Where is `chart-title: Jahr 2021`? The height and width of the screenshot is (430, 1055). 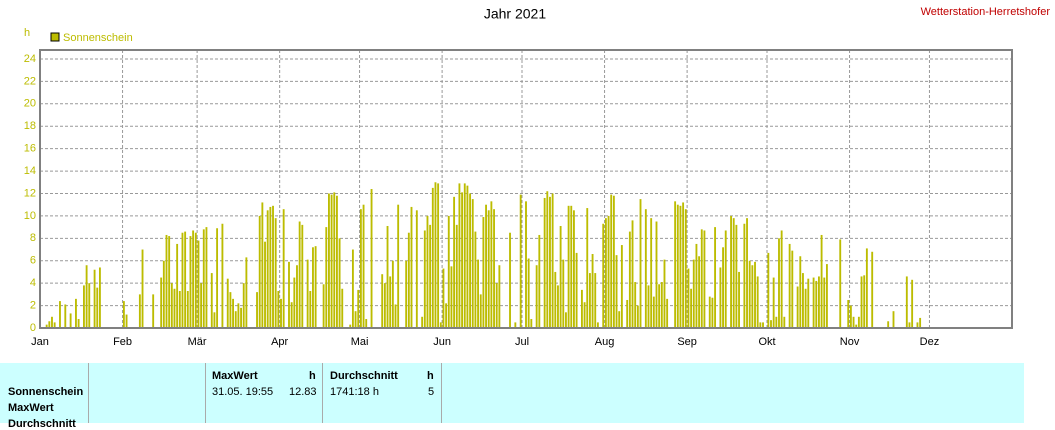 chart-title: Jahr 2021 is located at coordinates (515, 14).